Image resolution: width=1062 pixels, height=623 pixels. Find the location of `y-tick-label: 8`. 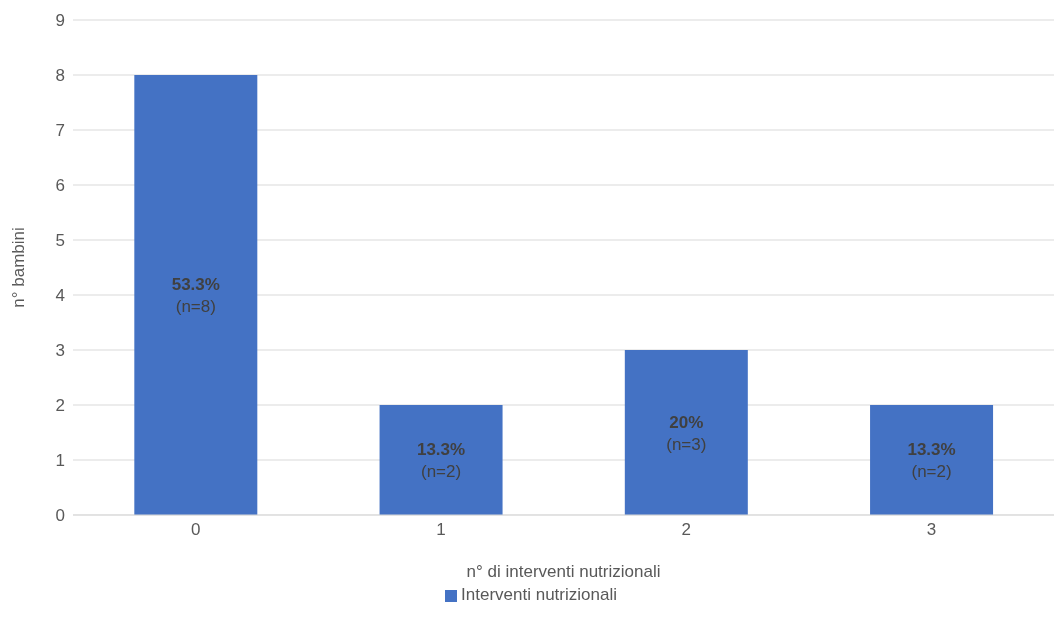

y-tick-label: 8 is located at coordinates (60, 76).